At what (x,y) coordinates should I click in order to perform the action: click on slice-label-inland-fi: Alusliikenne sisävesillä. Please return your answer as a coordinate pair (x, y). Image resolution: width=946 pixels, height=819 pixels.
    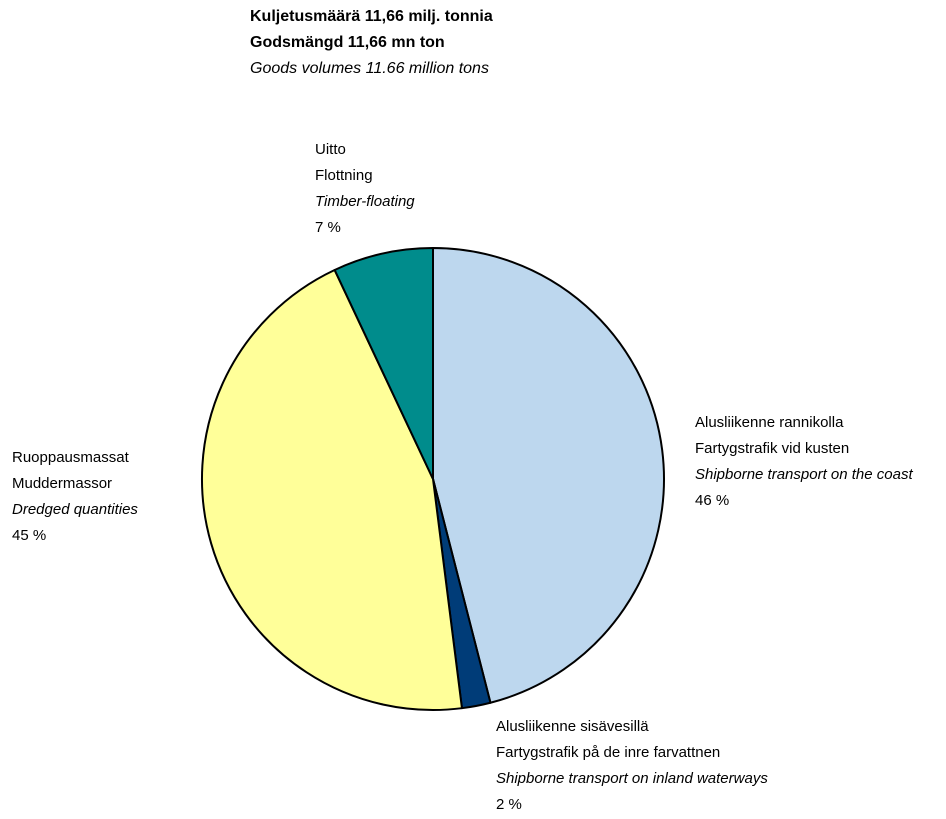
    Looking at the image, I should click on (572, 726).